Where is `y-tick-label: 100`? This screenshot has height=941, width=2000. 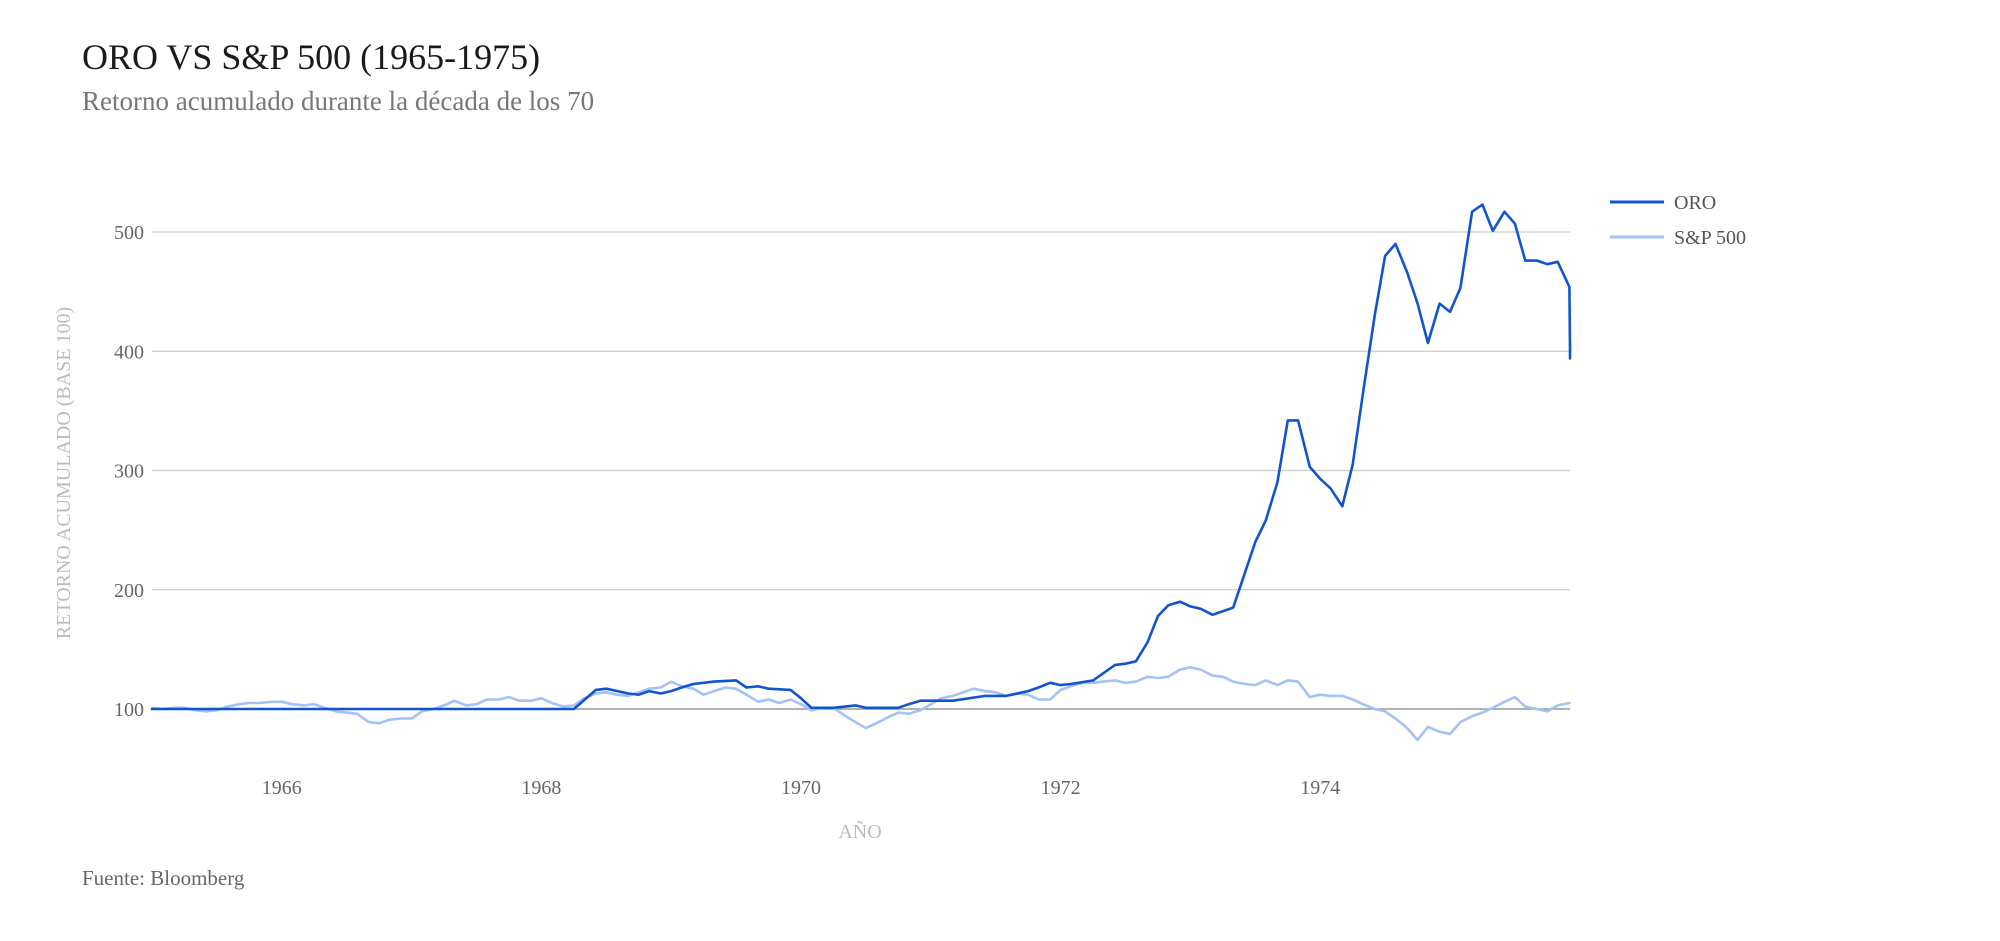 y-tick-label: 100 is located at coordinates (129, 710).